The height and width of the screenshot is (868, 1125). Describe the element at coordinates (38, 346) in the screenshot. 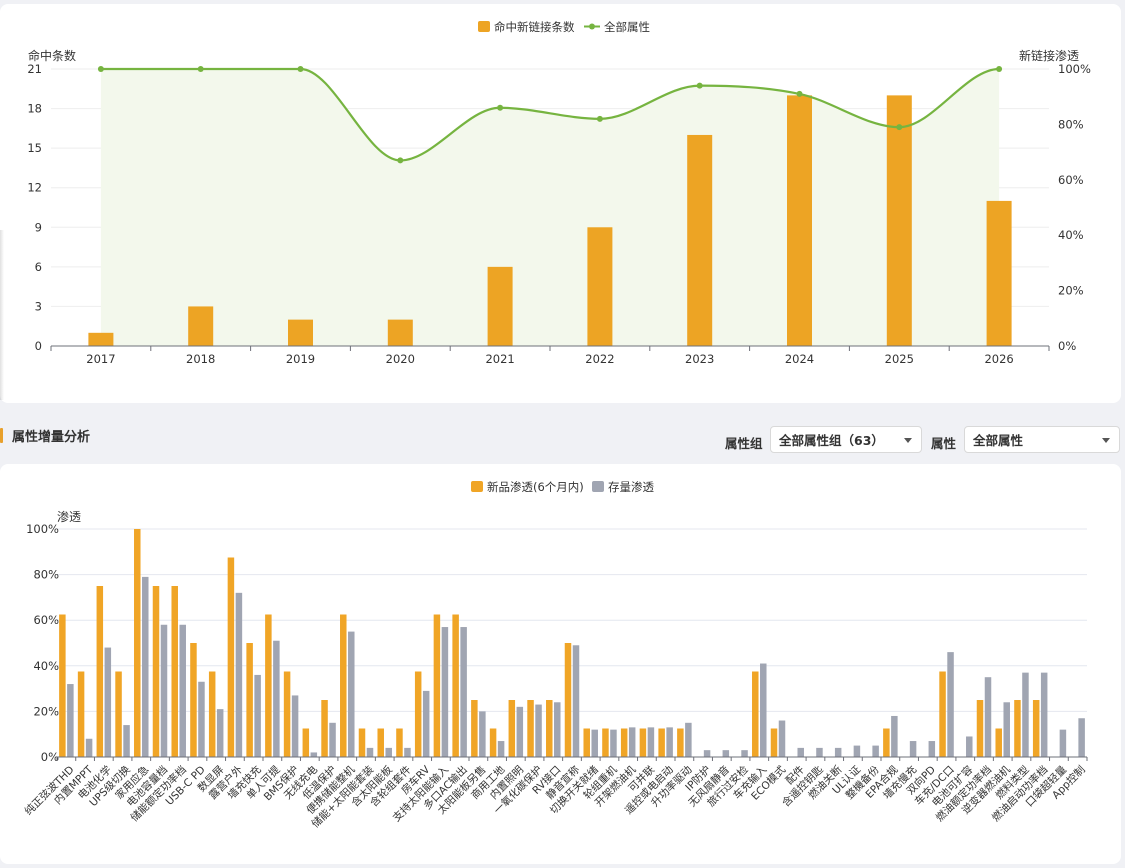

I see `y-left-tick-label: 0` at that location.